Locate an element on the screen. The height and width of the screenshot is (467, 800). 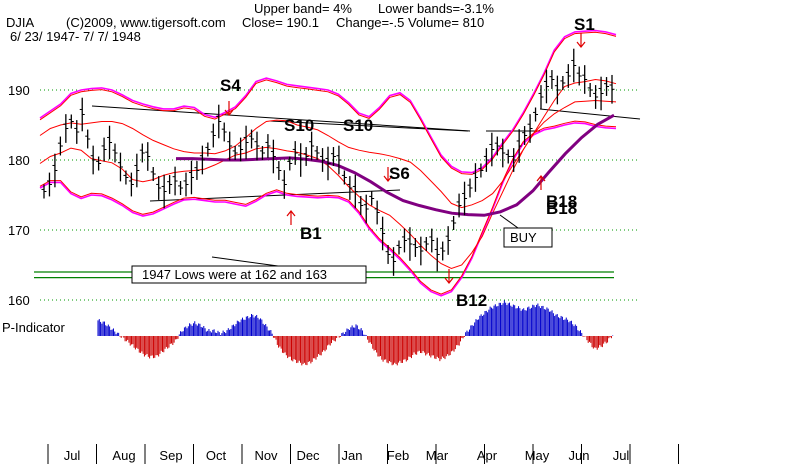
x-tick-label: Oct is located at coordinates (216, 455).